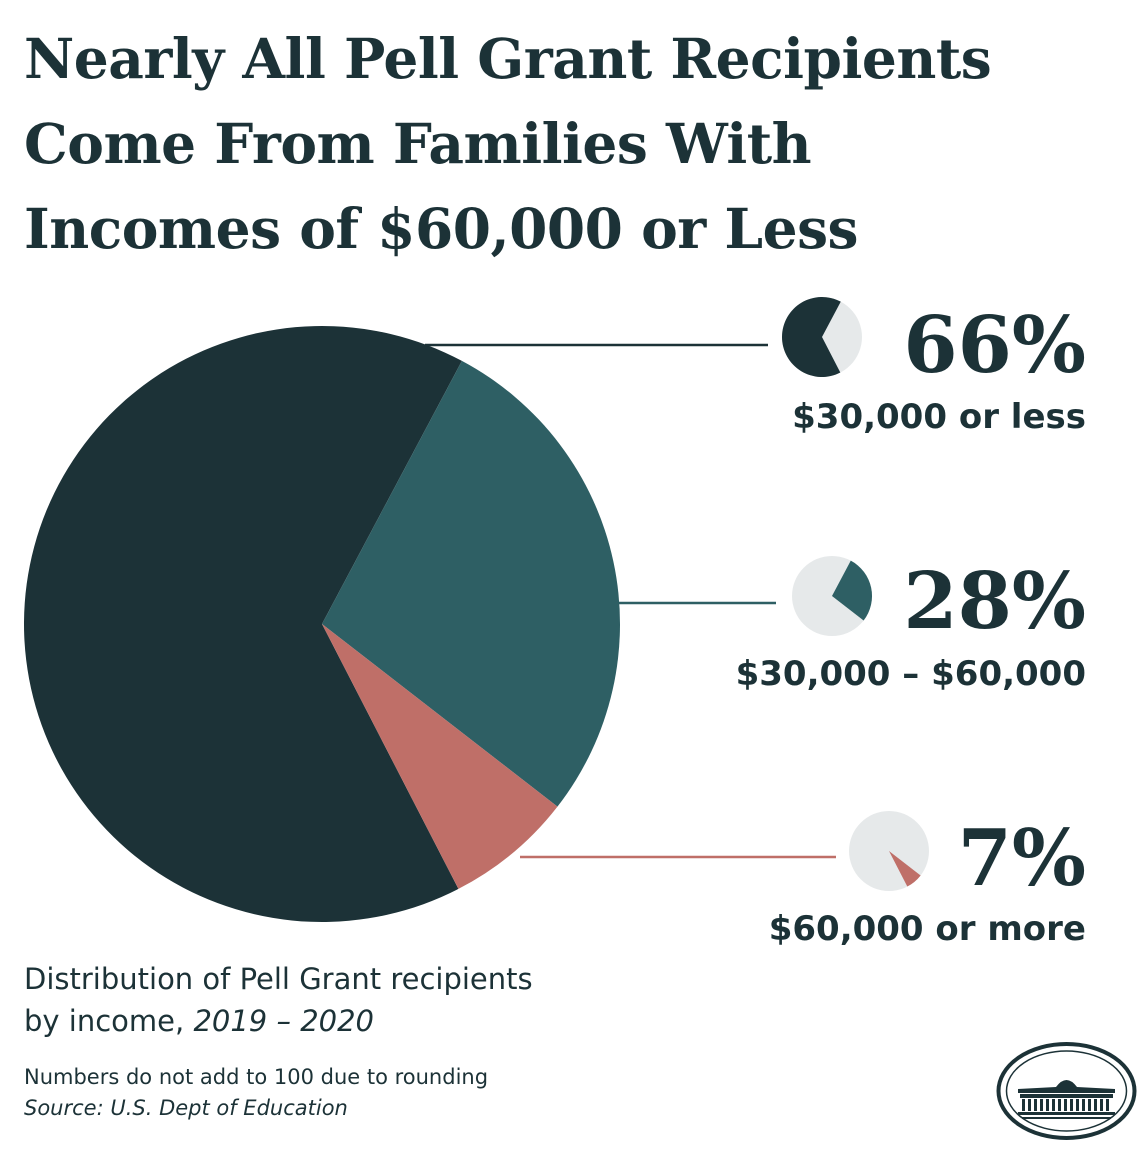 The image size is (1148, 1160). What do you see at coordinates (994, 601) in the screenshot?
I see `percent-label-30-000-60-000: 28%` at bounding box center [994, 601].